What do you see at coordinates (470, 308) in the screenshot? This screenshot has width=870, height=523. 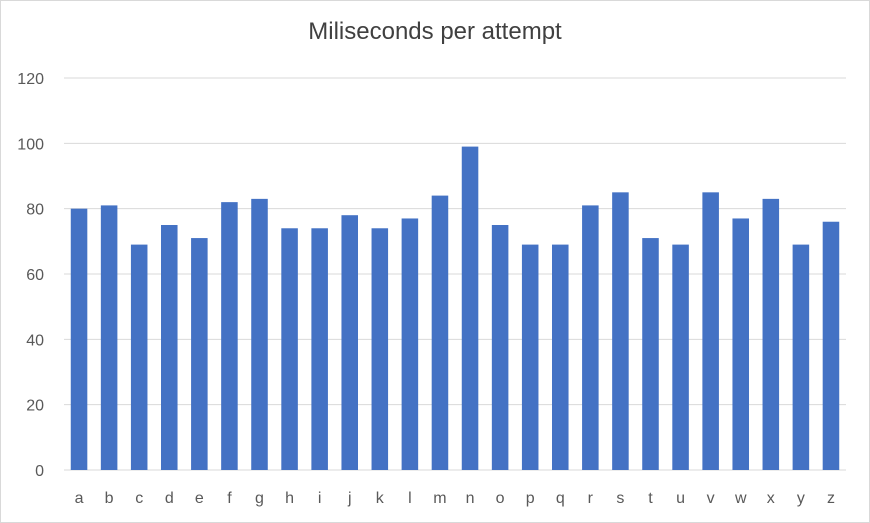 I see `bar-n` at bounding box center [470, 308].